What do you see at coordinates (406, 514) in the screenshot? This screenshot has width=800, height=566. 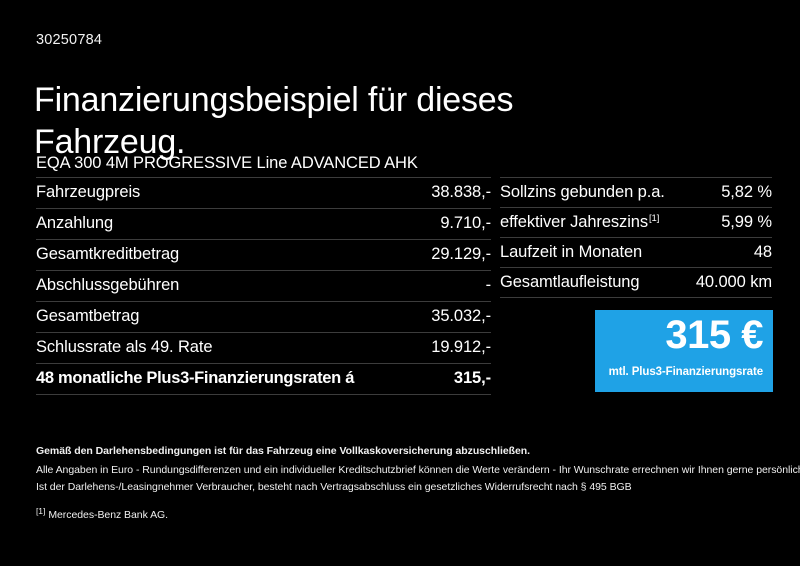 I see `footnote-entry: [1] Mercedes-Benz Bank AG.` at bounding box center [406, 514].